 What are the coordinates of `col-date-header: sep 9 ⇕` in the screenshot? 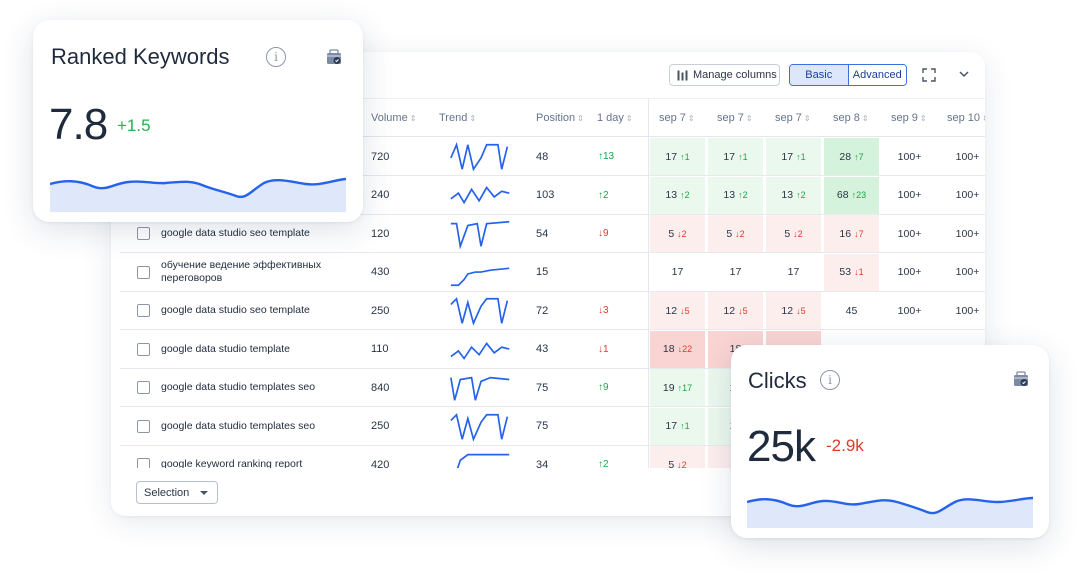 It's located at (909, 118).